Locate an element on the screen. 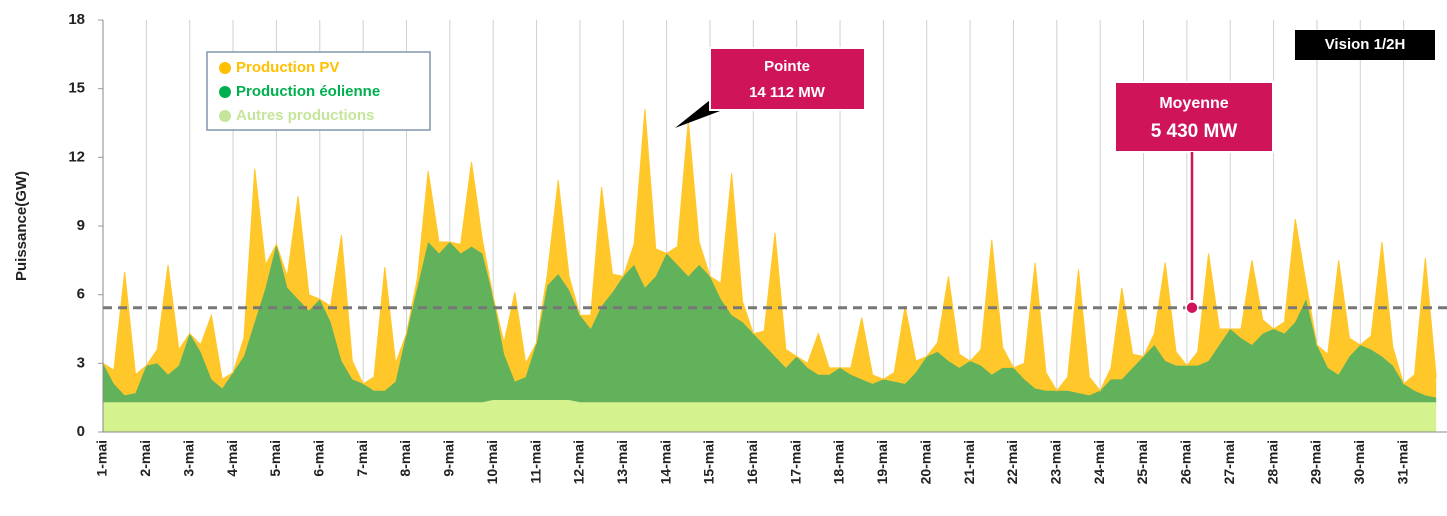  y-tick-label: 12 is located at coordinates (76, 156).